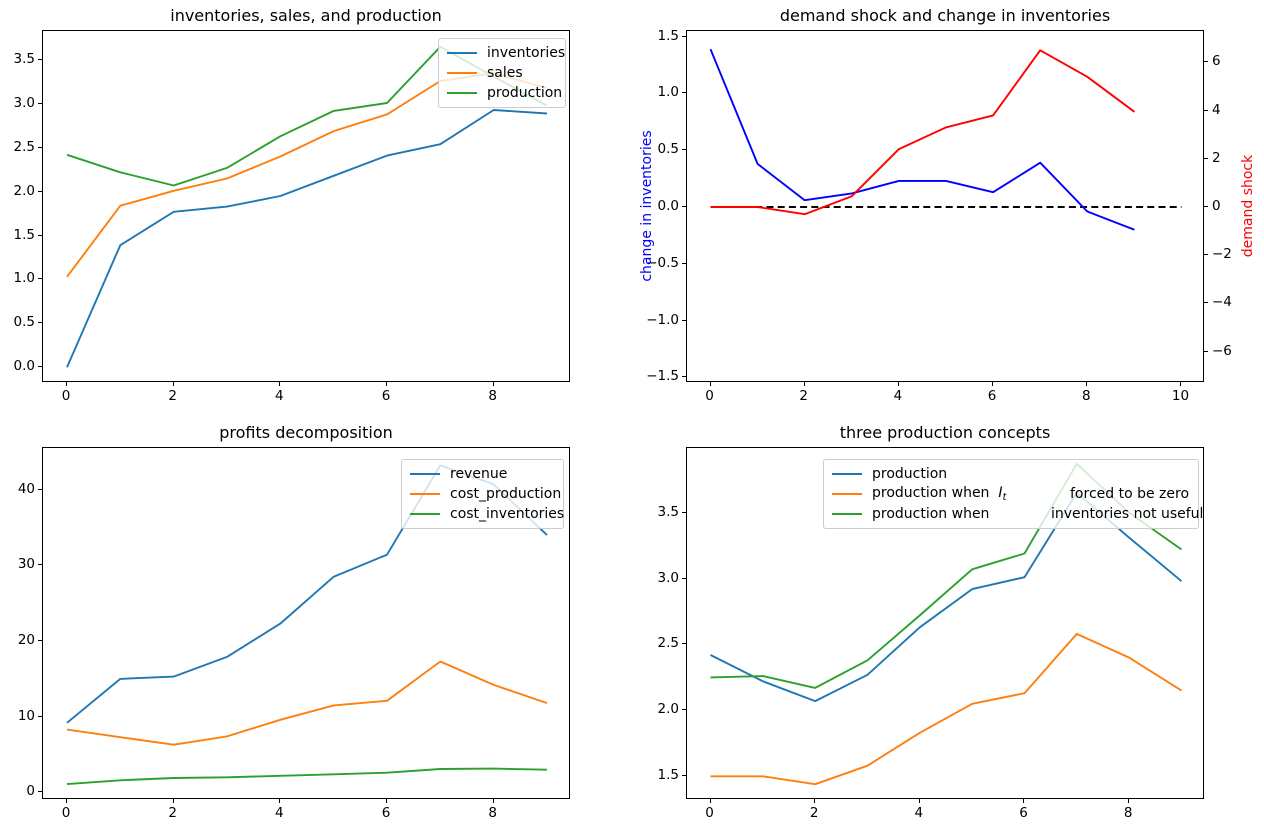 This screenshot has width=1264, height=834. What do you see at coordinates (668, 709) in the screenshot?
I see `y-tick-label: 2.0` at bounding box center [668, 709].